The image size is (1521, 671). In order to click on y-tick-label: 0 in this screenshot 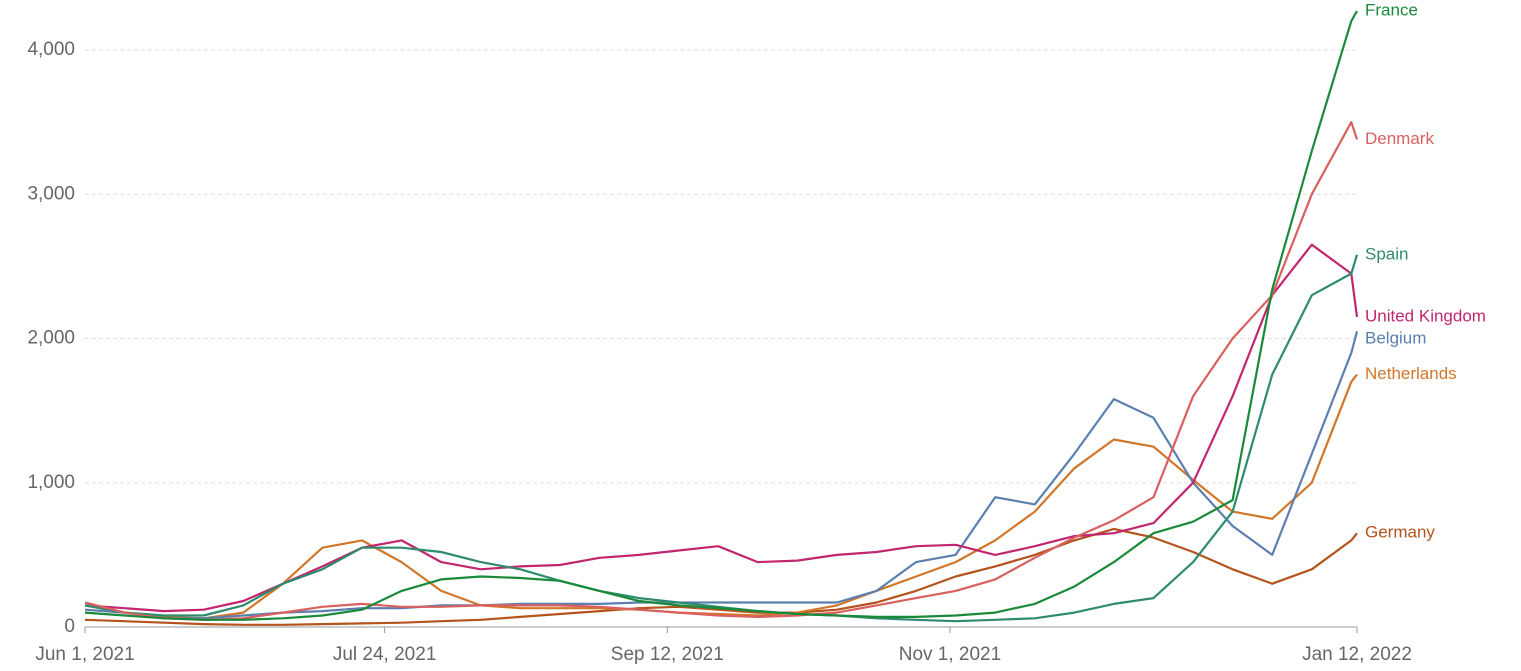, I will do `click(69, 626)`.